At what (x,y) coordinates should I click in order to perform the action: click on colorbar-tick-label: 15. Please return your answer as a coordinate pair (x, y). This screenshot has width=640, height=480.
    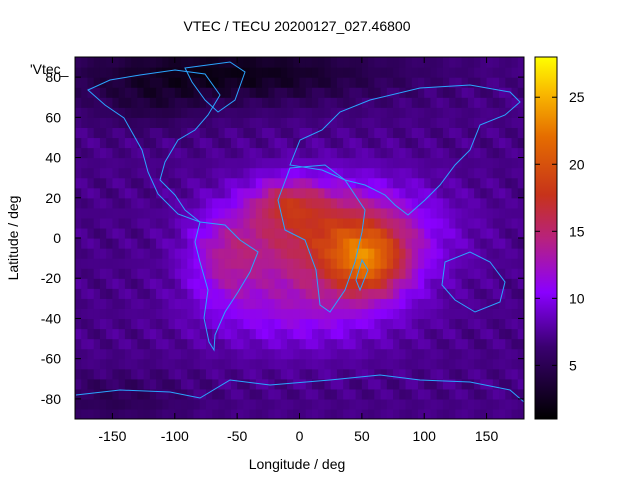
    Looking at the image, I should click on (577, 231).